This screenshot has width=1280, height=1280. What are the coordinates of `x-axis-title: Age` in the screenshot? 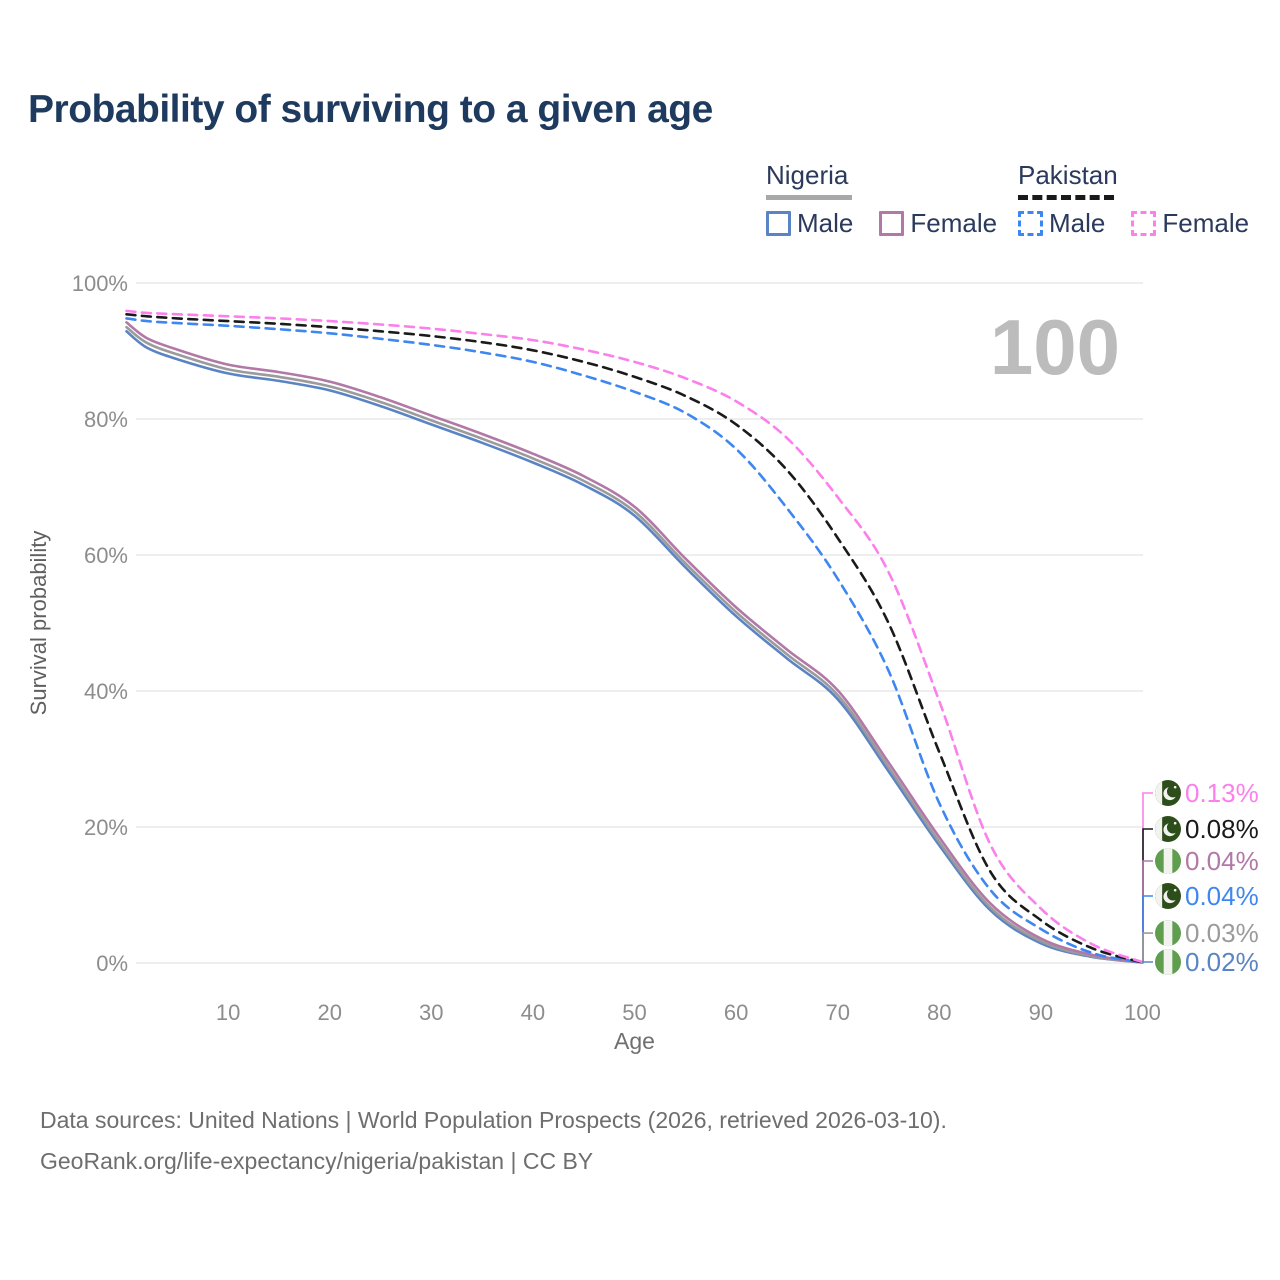 It's located at (634, 1041).